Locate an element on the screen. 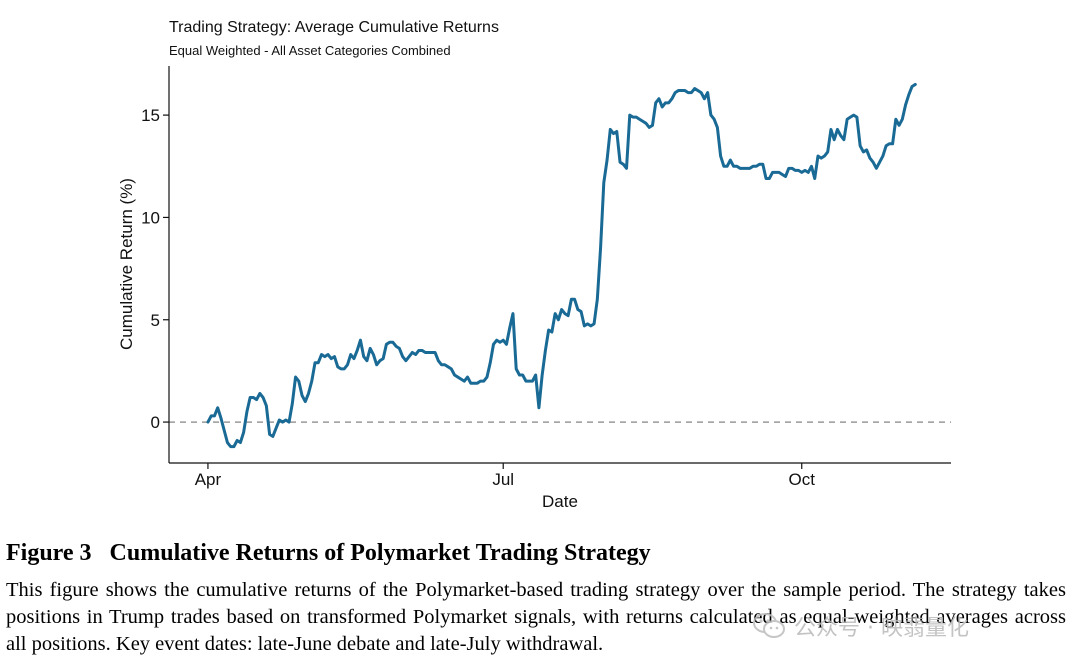 Image resolution: width=1072 pixels, height=668 pixels. x-axis-label: Date is located at coordinates (560, 501).